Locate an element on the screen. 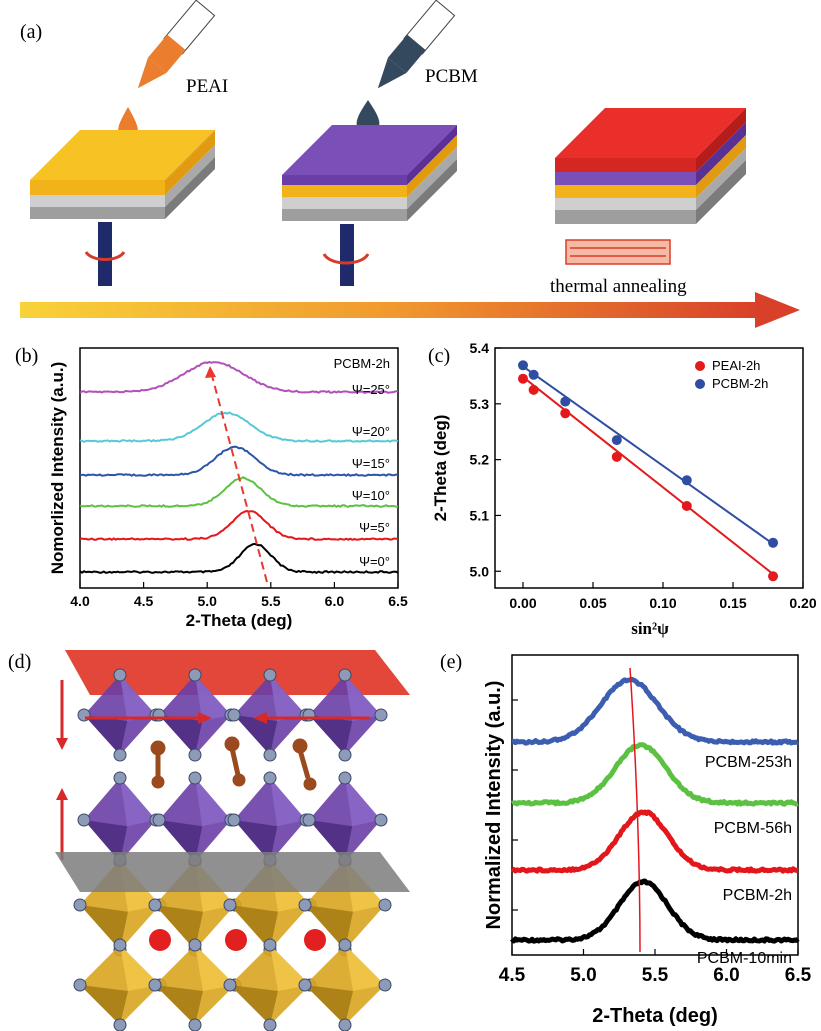 The width and height of the screenshot is (821, 1031). panel-c-ytick-label: 5.1 is located at coordinates (480, 515).